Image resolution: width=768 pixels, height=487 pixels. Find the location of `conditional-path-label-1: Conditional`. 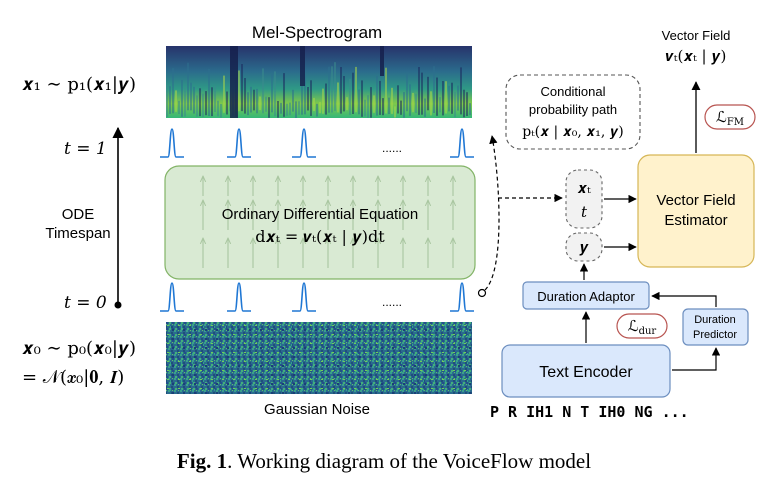

conditional-path-label-1: Conditional is located at coordinates (572, 91).